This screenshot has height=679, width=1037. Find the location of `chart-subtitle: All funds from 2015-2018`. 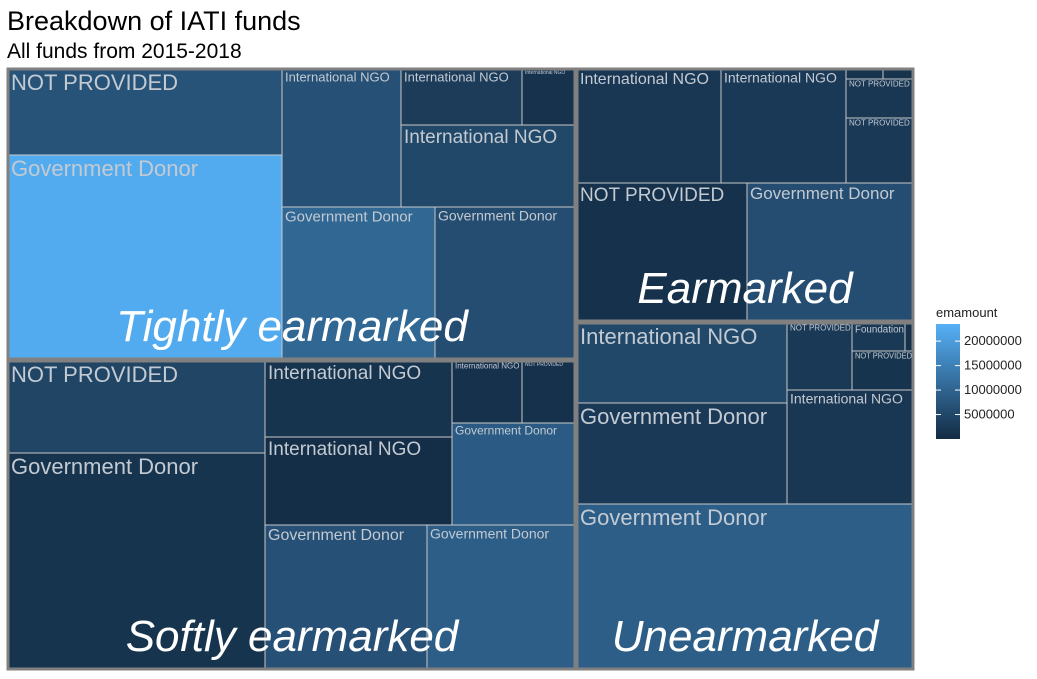

chart-subtitle: All funds from 2015-2018 is located at coordinates (124, 51).